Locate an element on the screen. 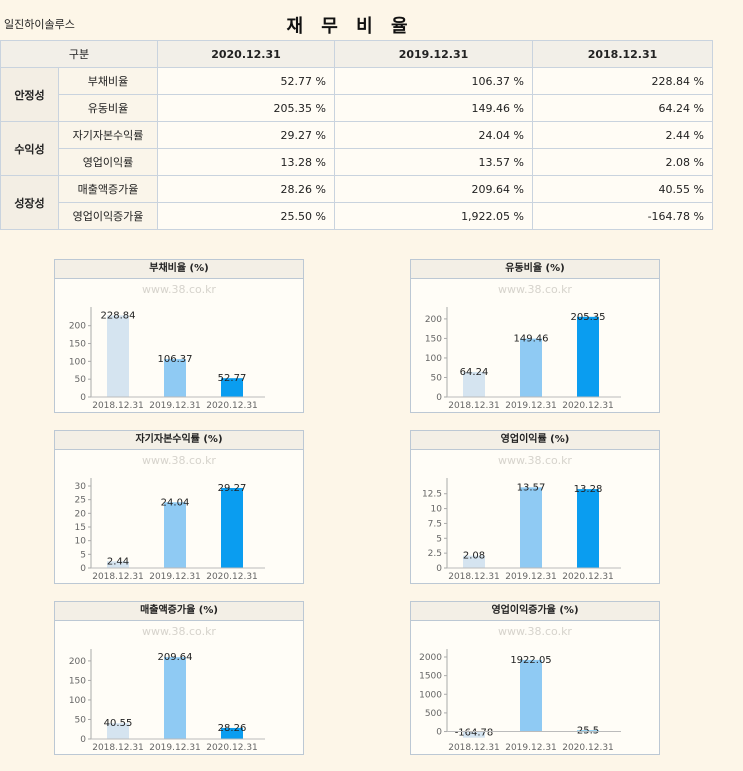 The height and width of the screenshot is (771, 743). data-label: 13.57 is located at coordinates (531, 487).